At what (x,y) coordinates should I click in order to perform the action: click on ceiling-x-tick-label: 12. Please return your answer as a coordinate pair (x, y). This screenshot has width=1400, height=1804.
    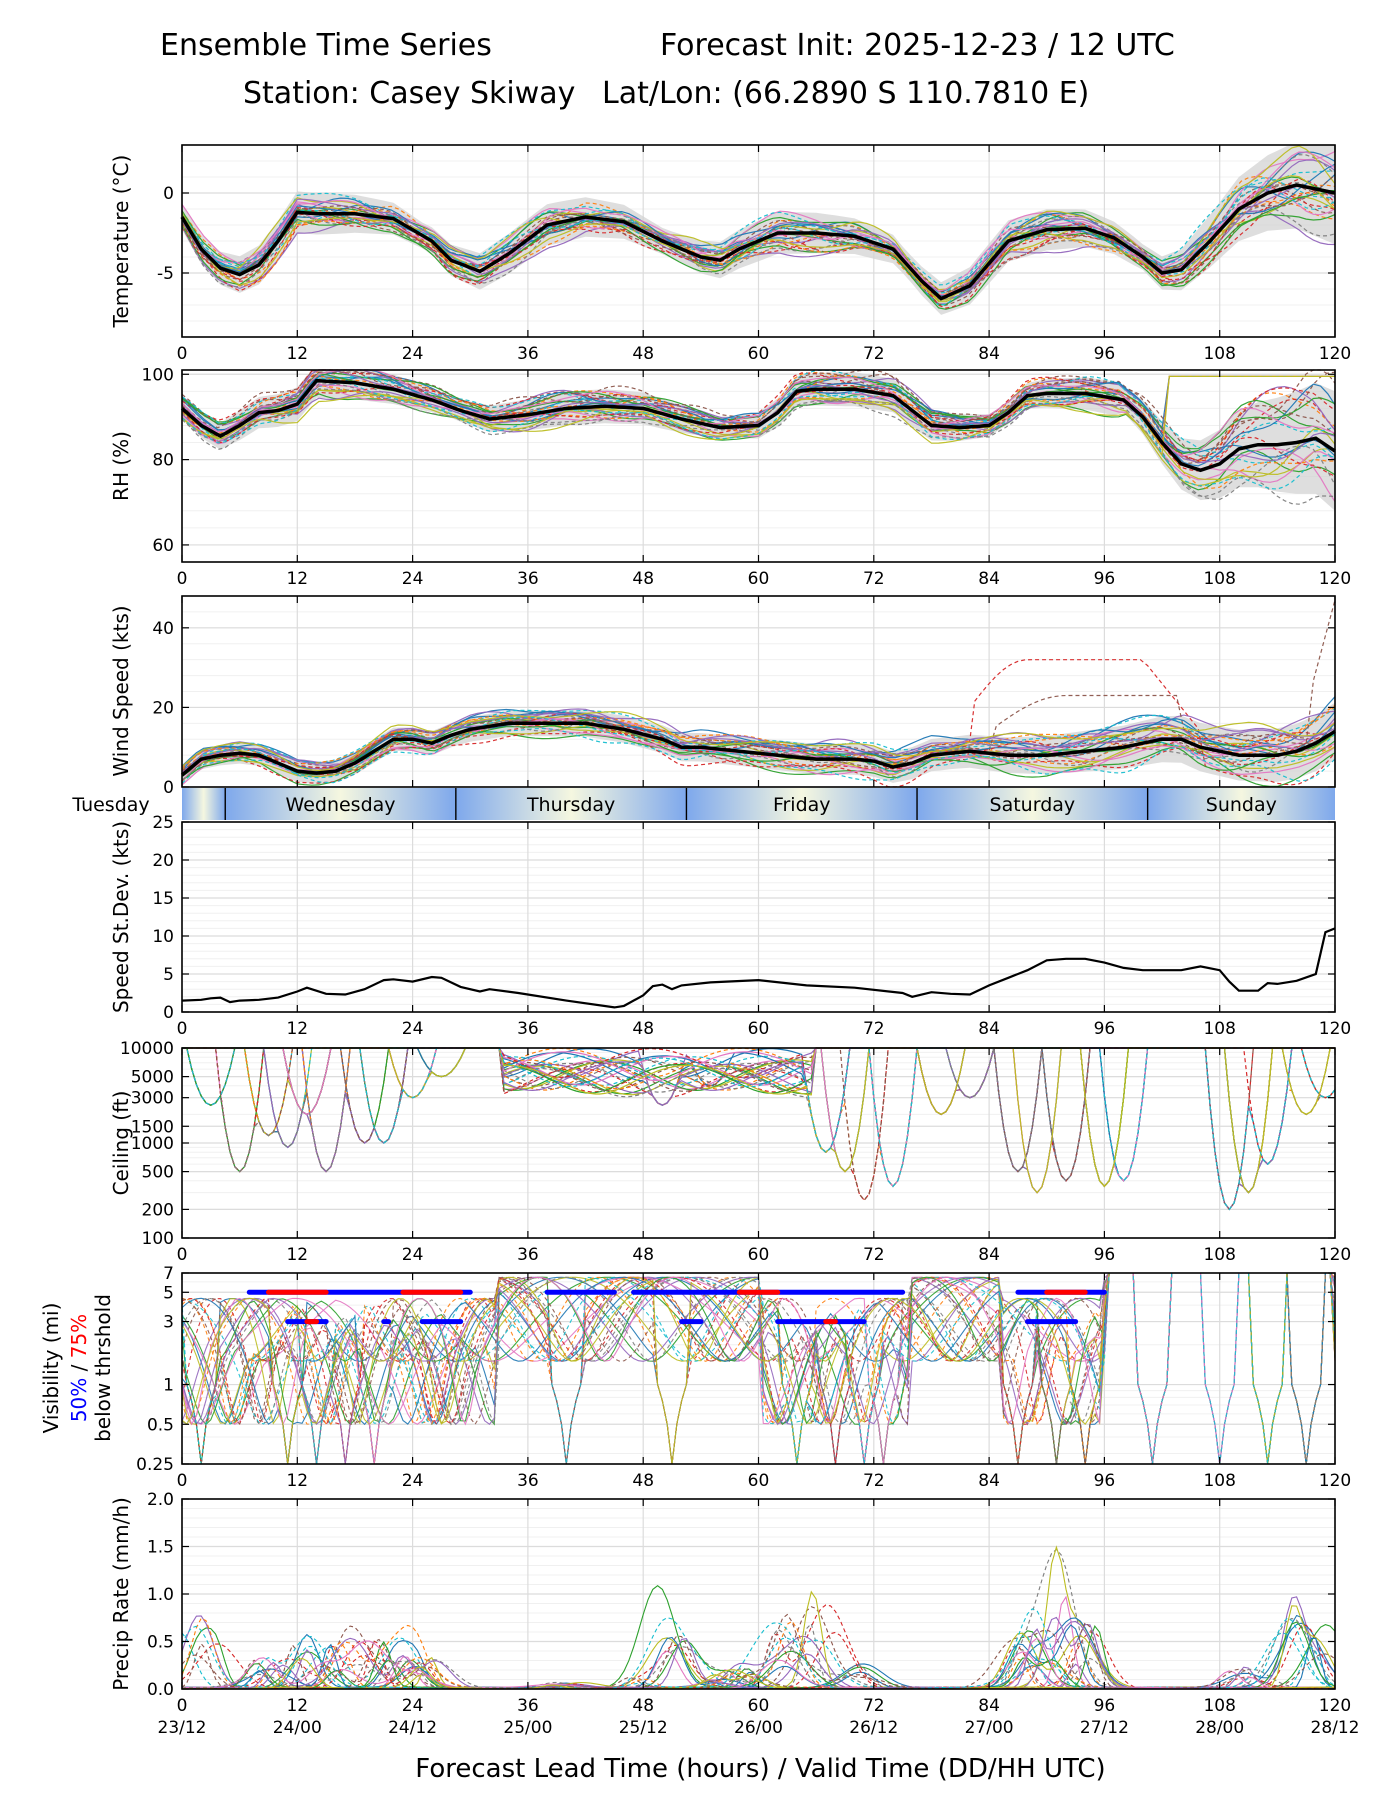
    Looking at the image, I should click on (297, 1255).